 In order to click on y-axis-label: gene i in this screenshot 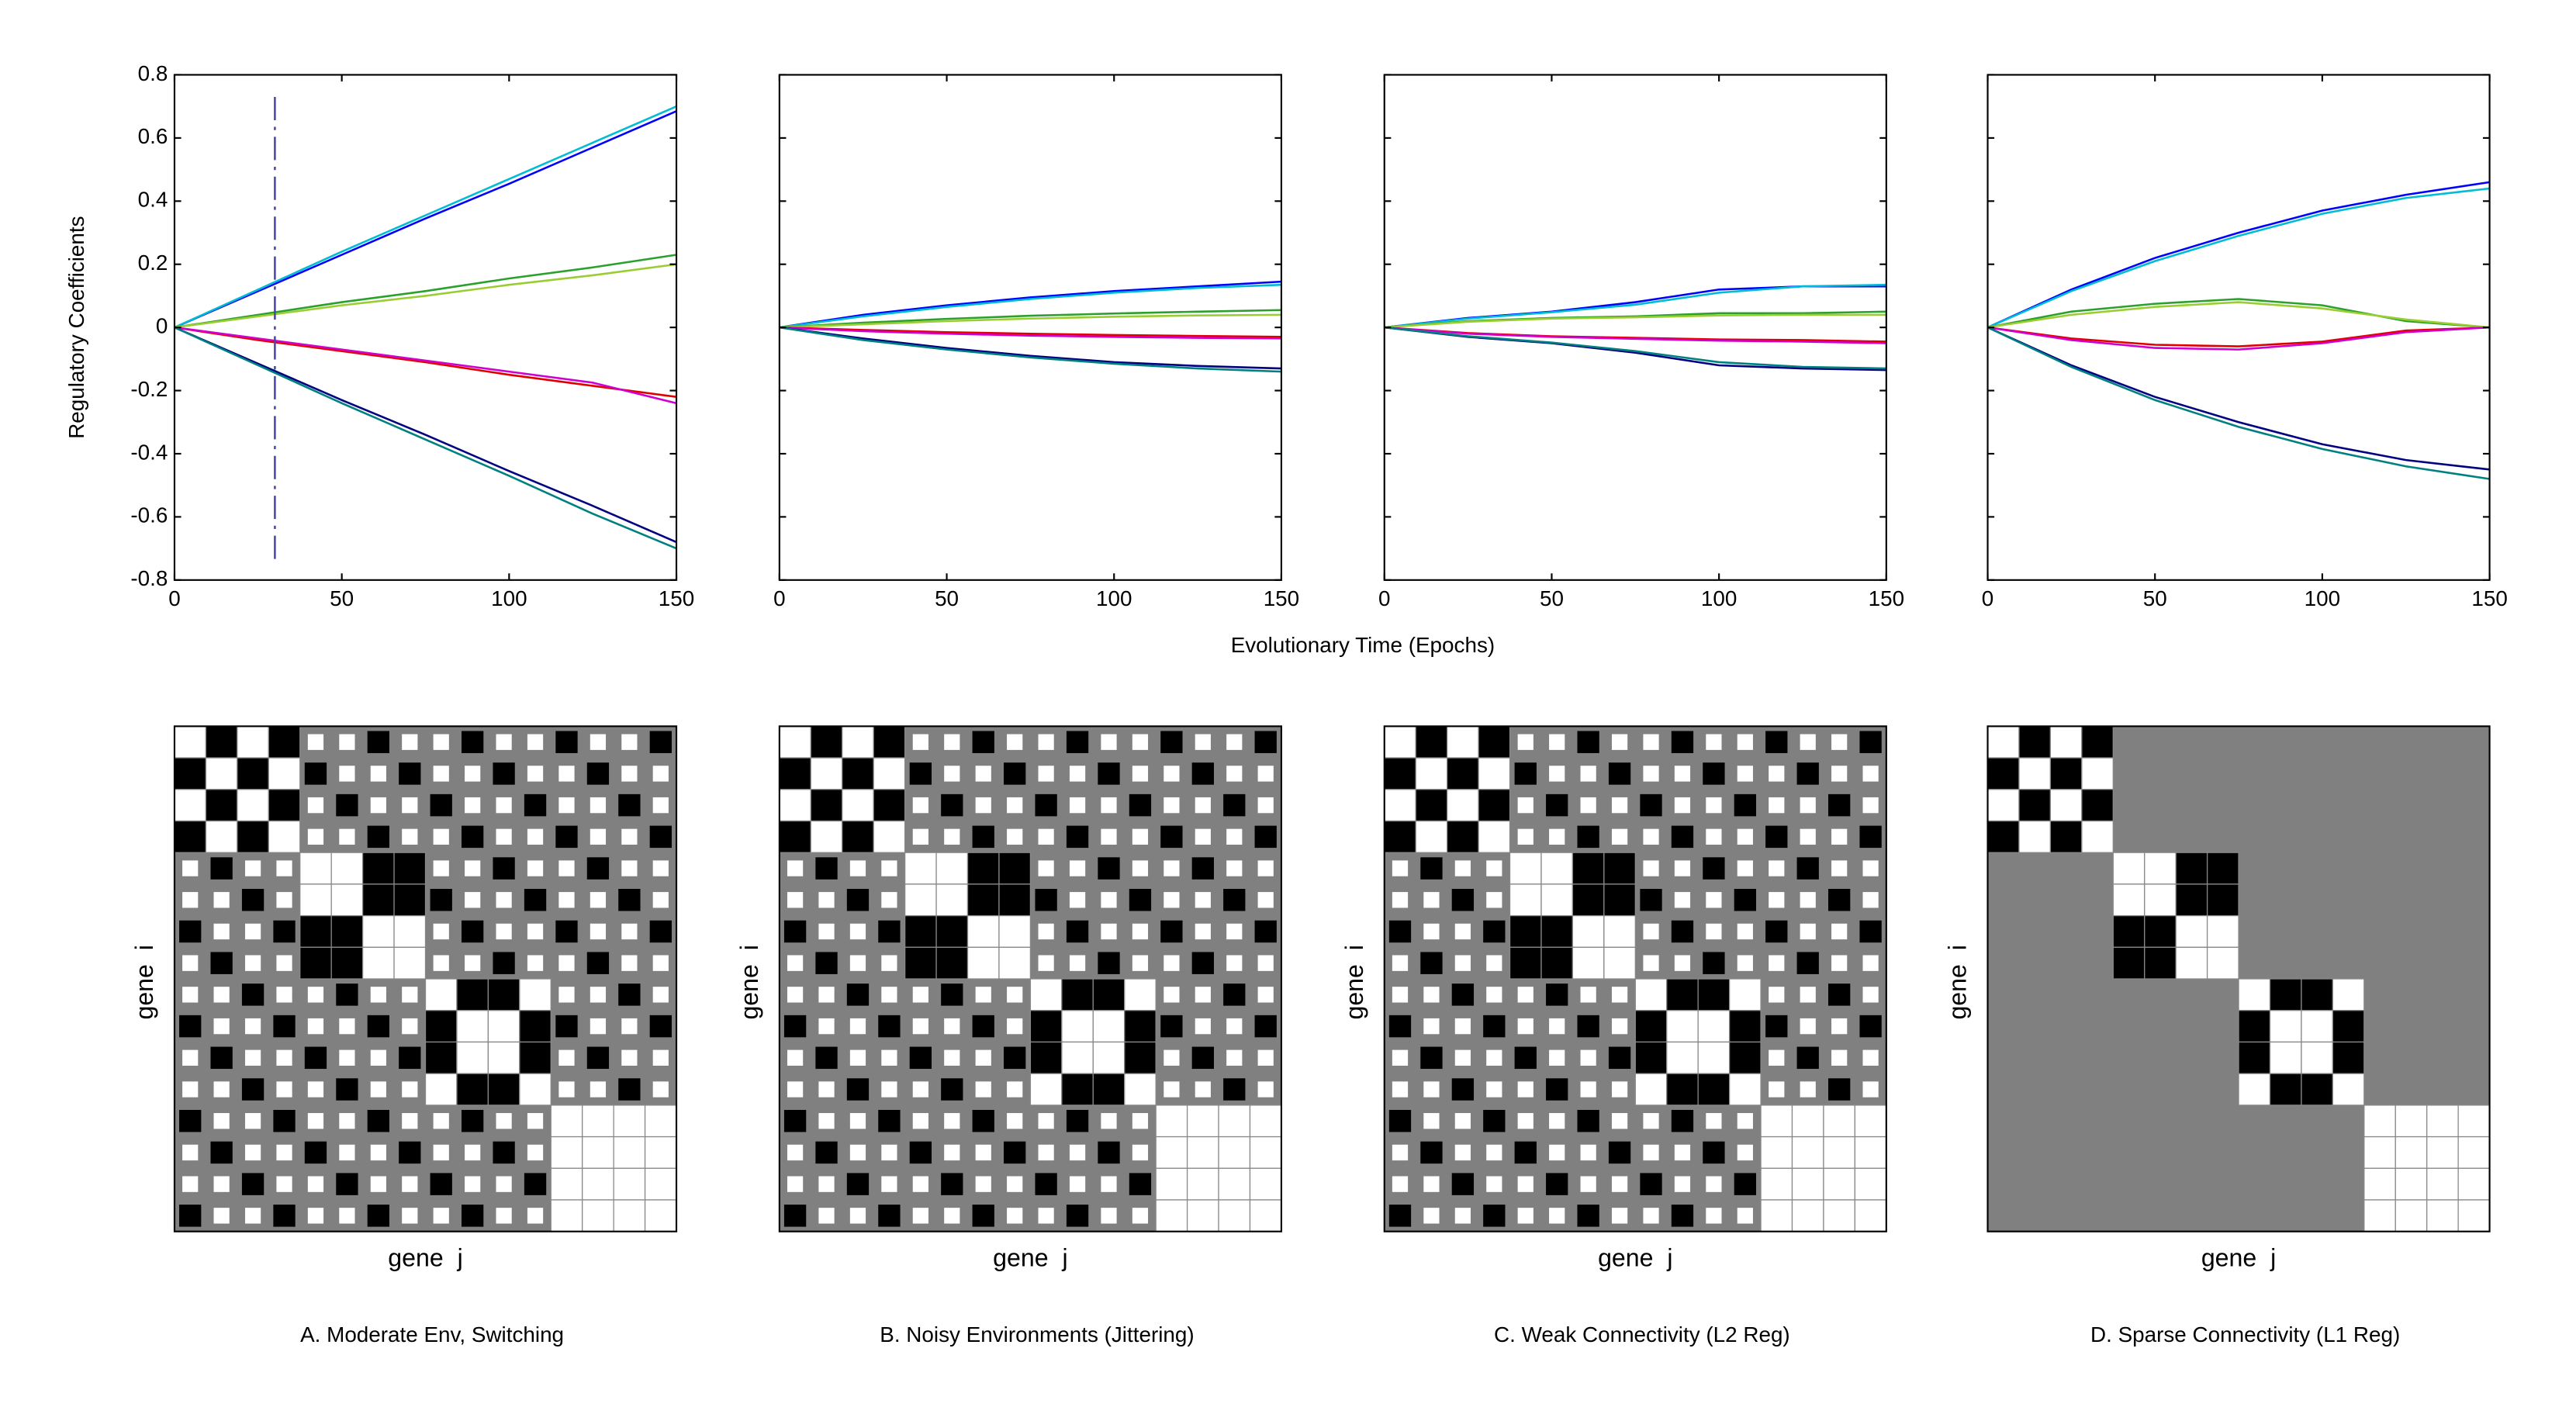, I will do `click(1354, 982)`.